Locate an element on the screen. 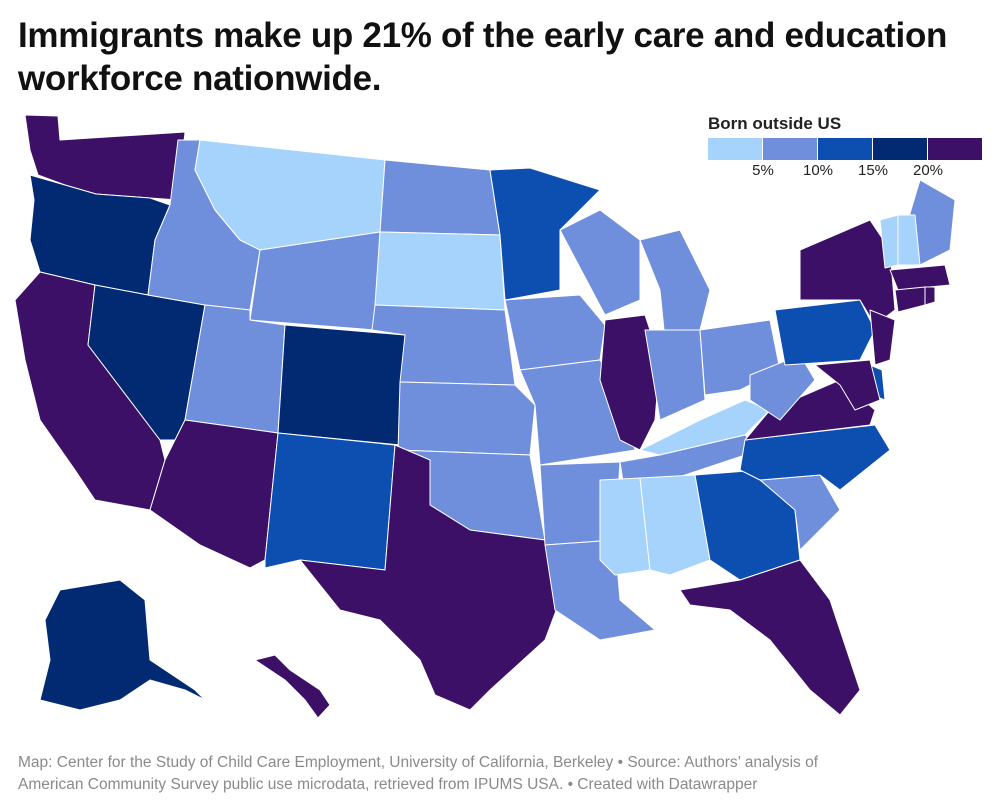 The height and width of the screenshot is (811, 1000). state-ri is located at coordinates (930, 296).